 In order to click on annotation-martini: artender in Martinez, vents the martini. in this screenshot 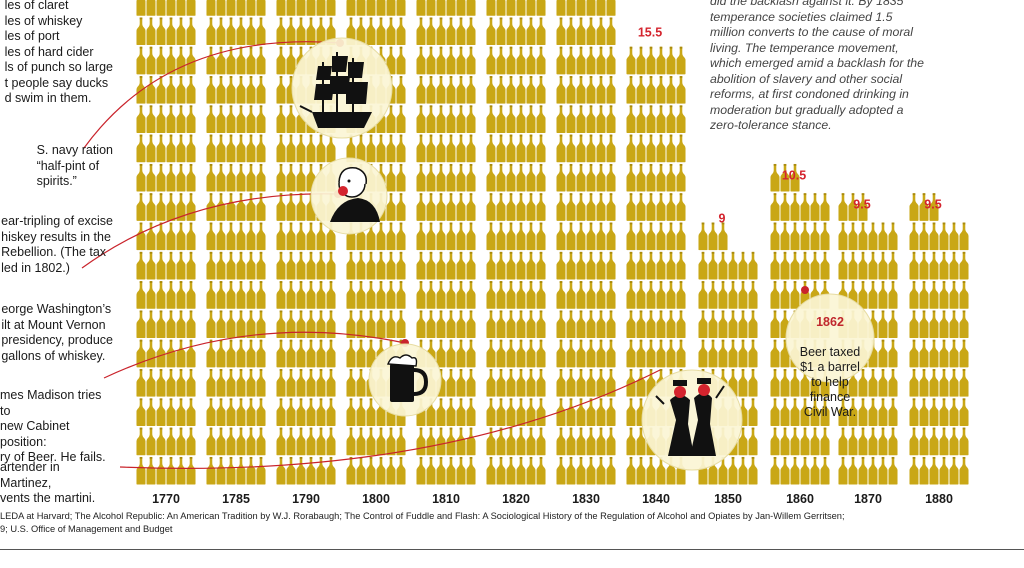, I will do `click(48, 482)`.